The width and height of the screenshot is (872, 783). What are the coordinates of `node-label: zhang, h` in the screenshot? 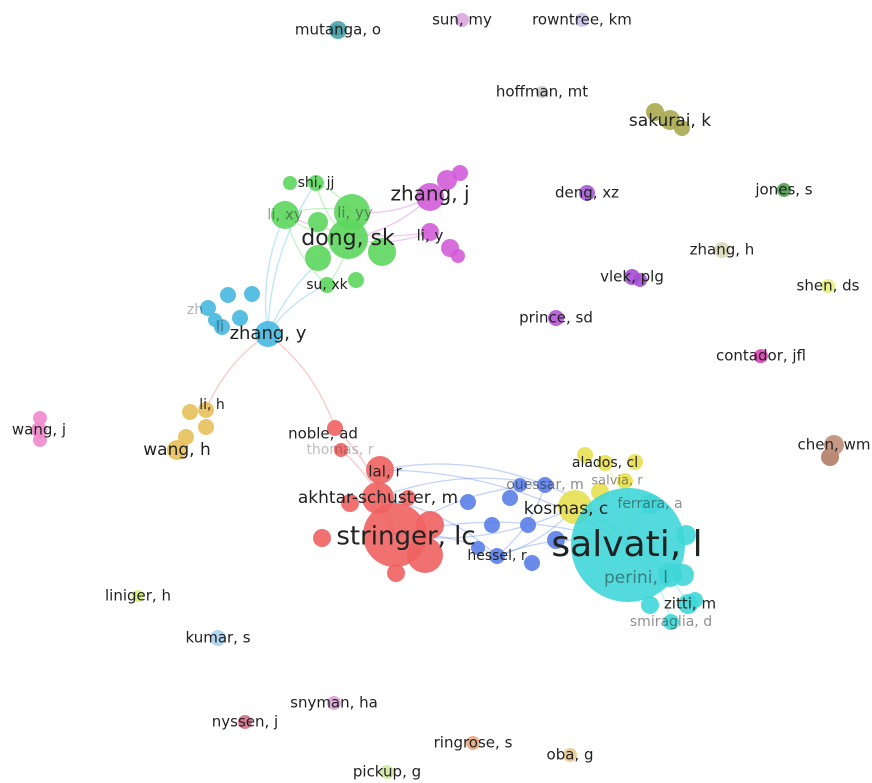 It's located at (722, 250).